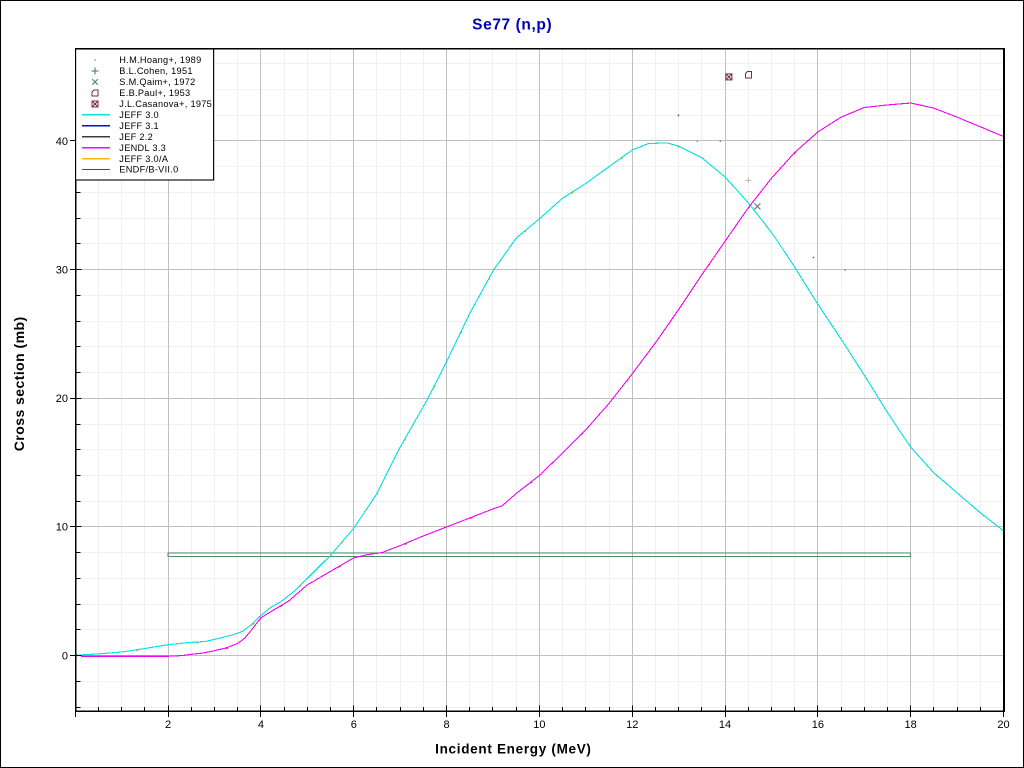  Describe the element at coordinates (136, 137) in the screenshot. I see `svg-text: JEF 2.2` at that location.